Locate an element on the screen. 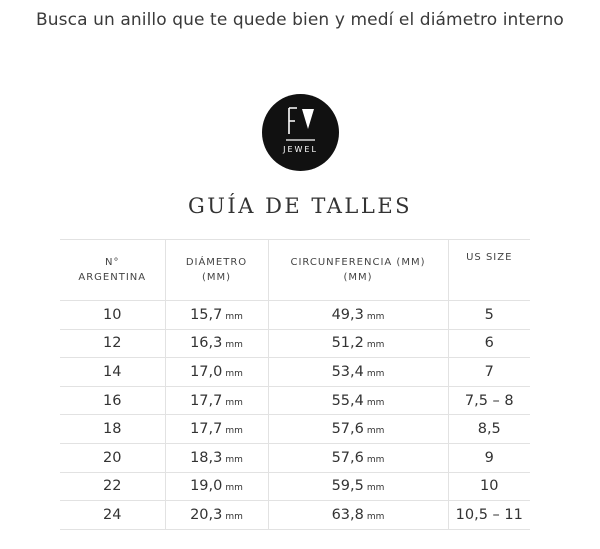  table-row: 20 18,3 mm 57,6 mm 9 is located at coordinates (295, 457).